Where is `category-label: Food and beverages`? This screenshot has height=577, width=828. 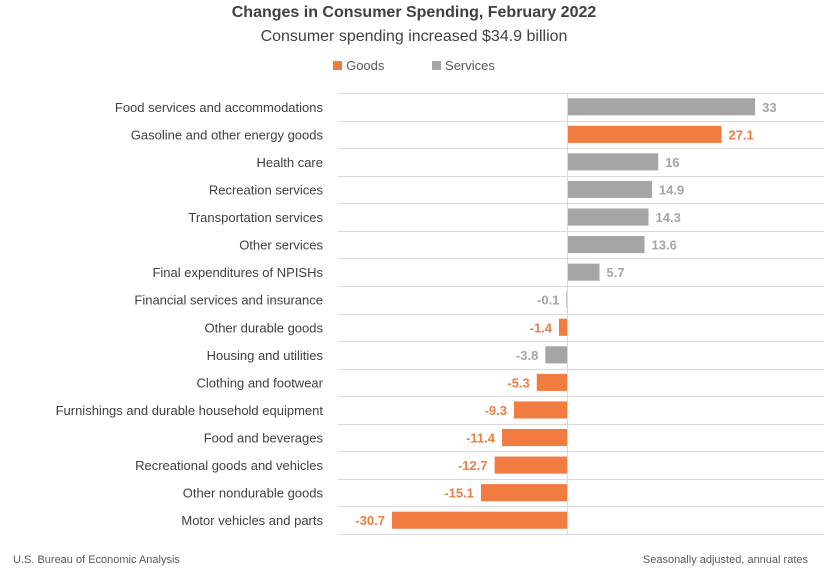
category-label: Food and beverages is located at coordinates (264, 438).